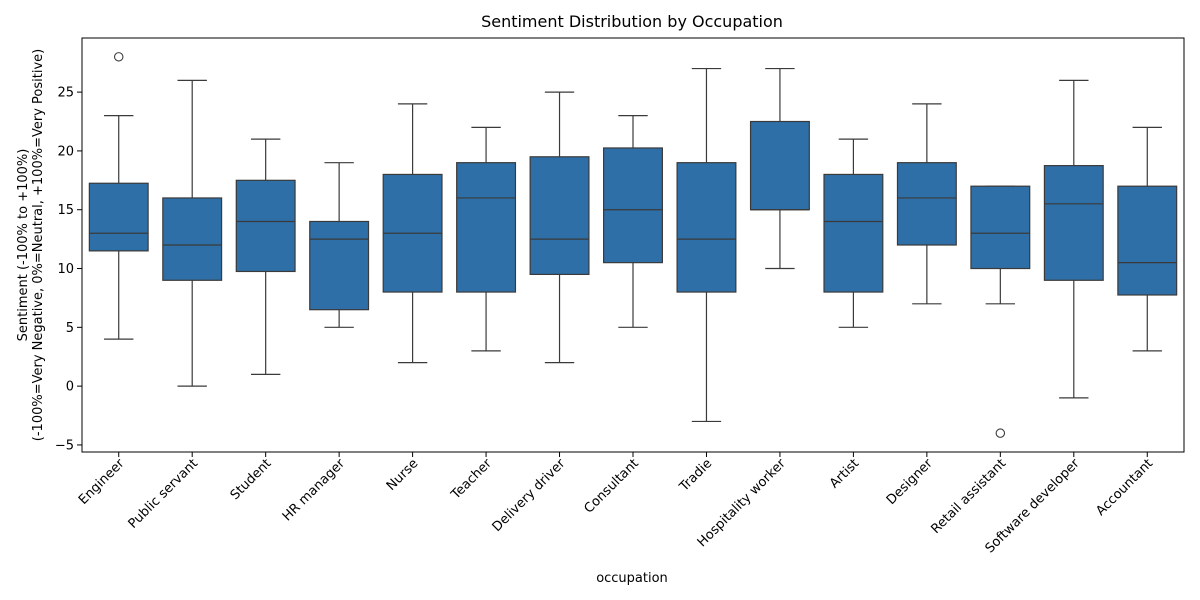 The image size is (1200, 600). I want to click on x-tick-label: Delivery driver, so click(529, 495).